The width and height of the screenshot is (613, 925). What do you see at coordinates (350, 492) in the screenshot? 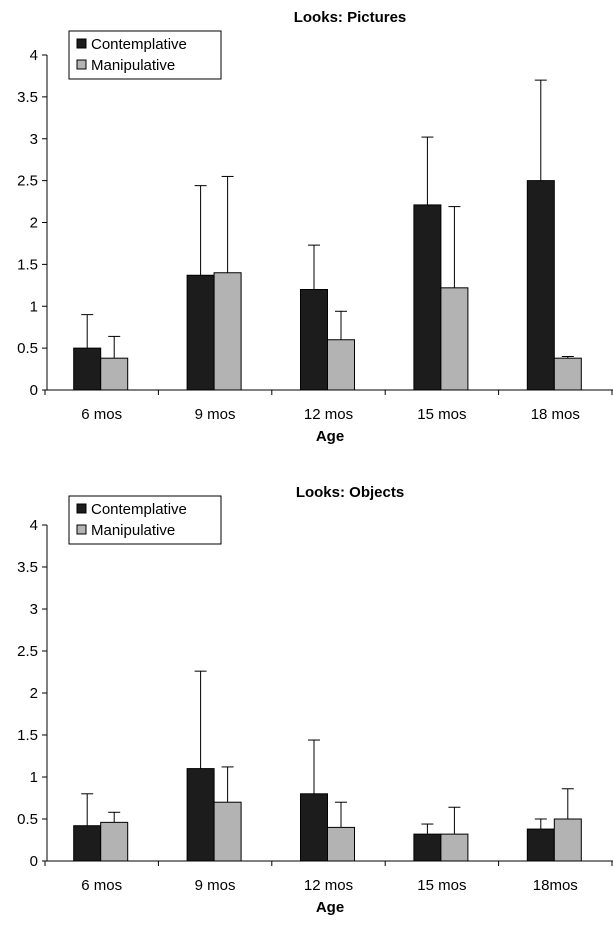
I see `chart-title: Looks: Objects` at bounding box center [350, 492].